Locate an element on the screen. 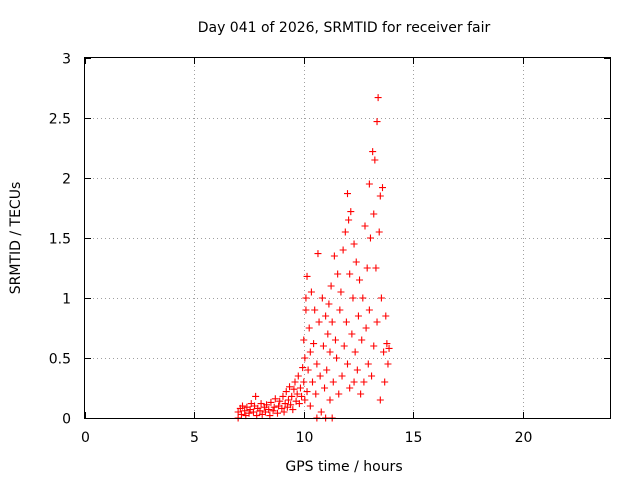 The image size is (640, 480). x-tick-label: 15 is located at coordinates (414, 438).